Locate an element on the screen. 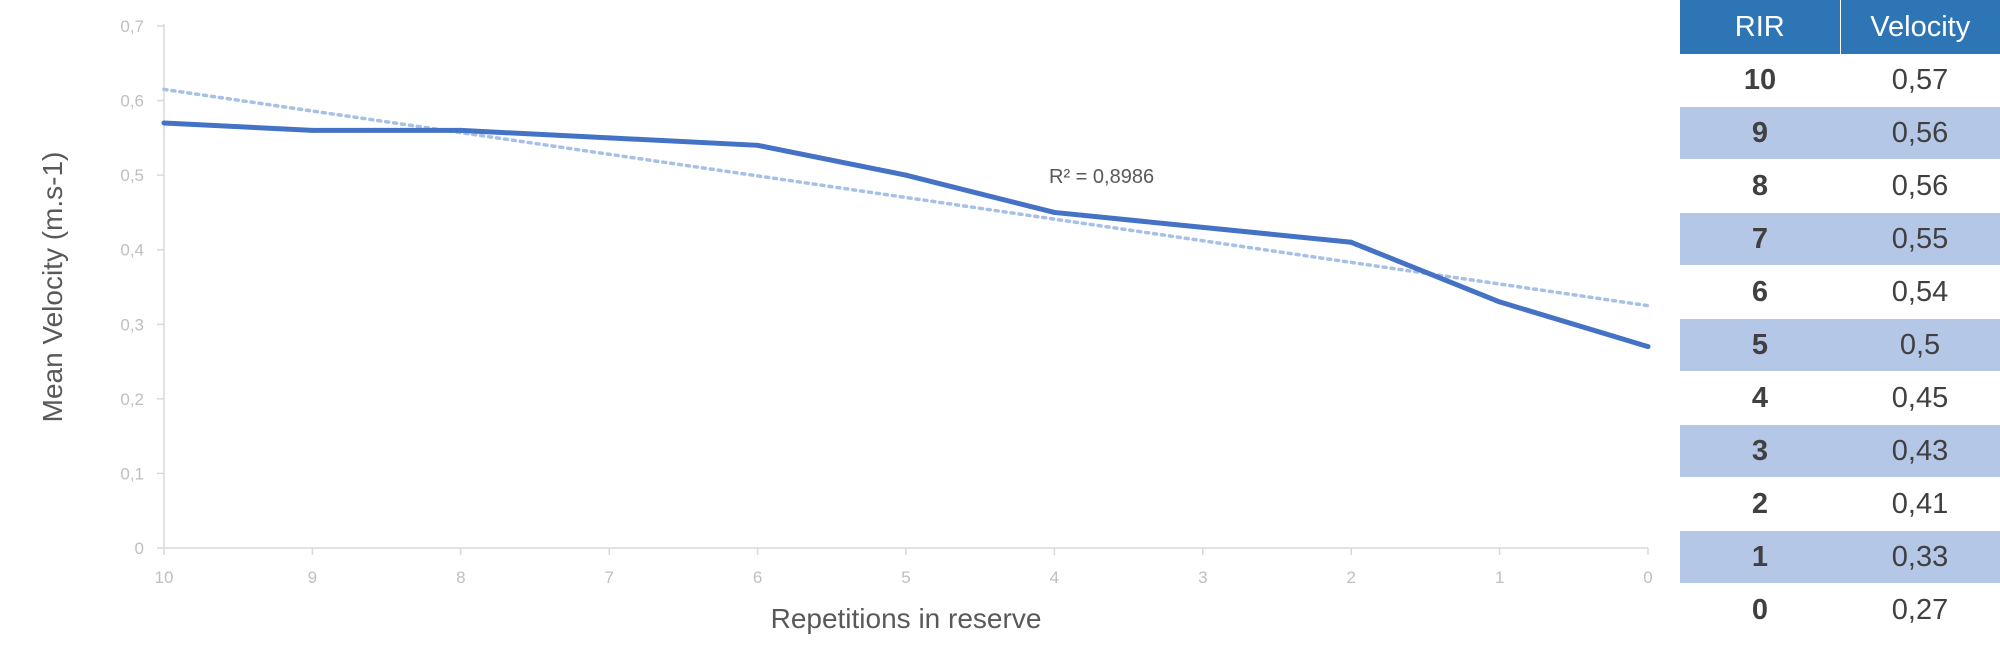  table-row: 4 0,45 is located at coordinates (1840, 398).